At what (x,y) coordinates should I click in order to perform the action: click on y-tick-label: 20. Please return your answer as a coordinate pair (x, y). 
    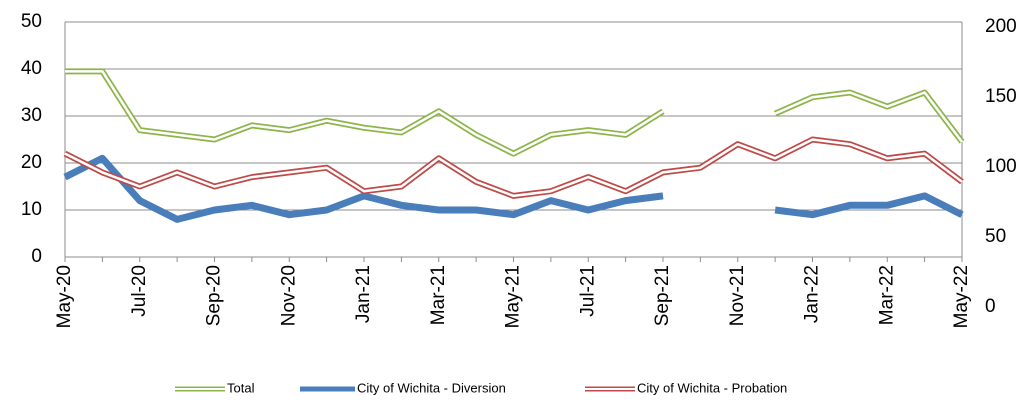
    Looking at the image, I should click on (31, 162).